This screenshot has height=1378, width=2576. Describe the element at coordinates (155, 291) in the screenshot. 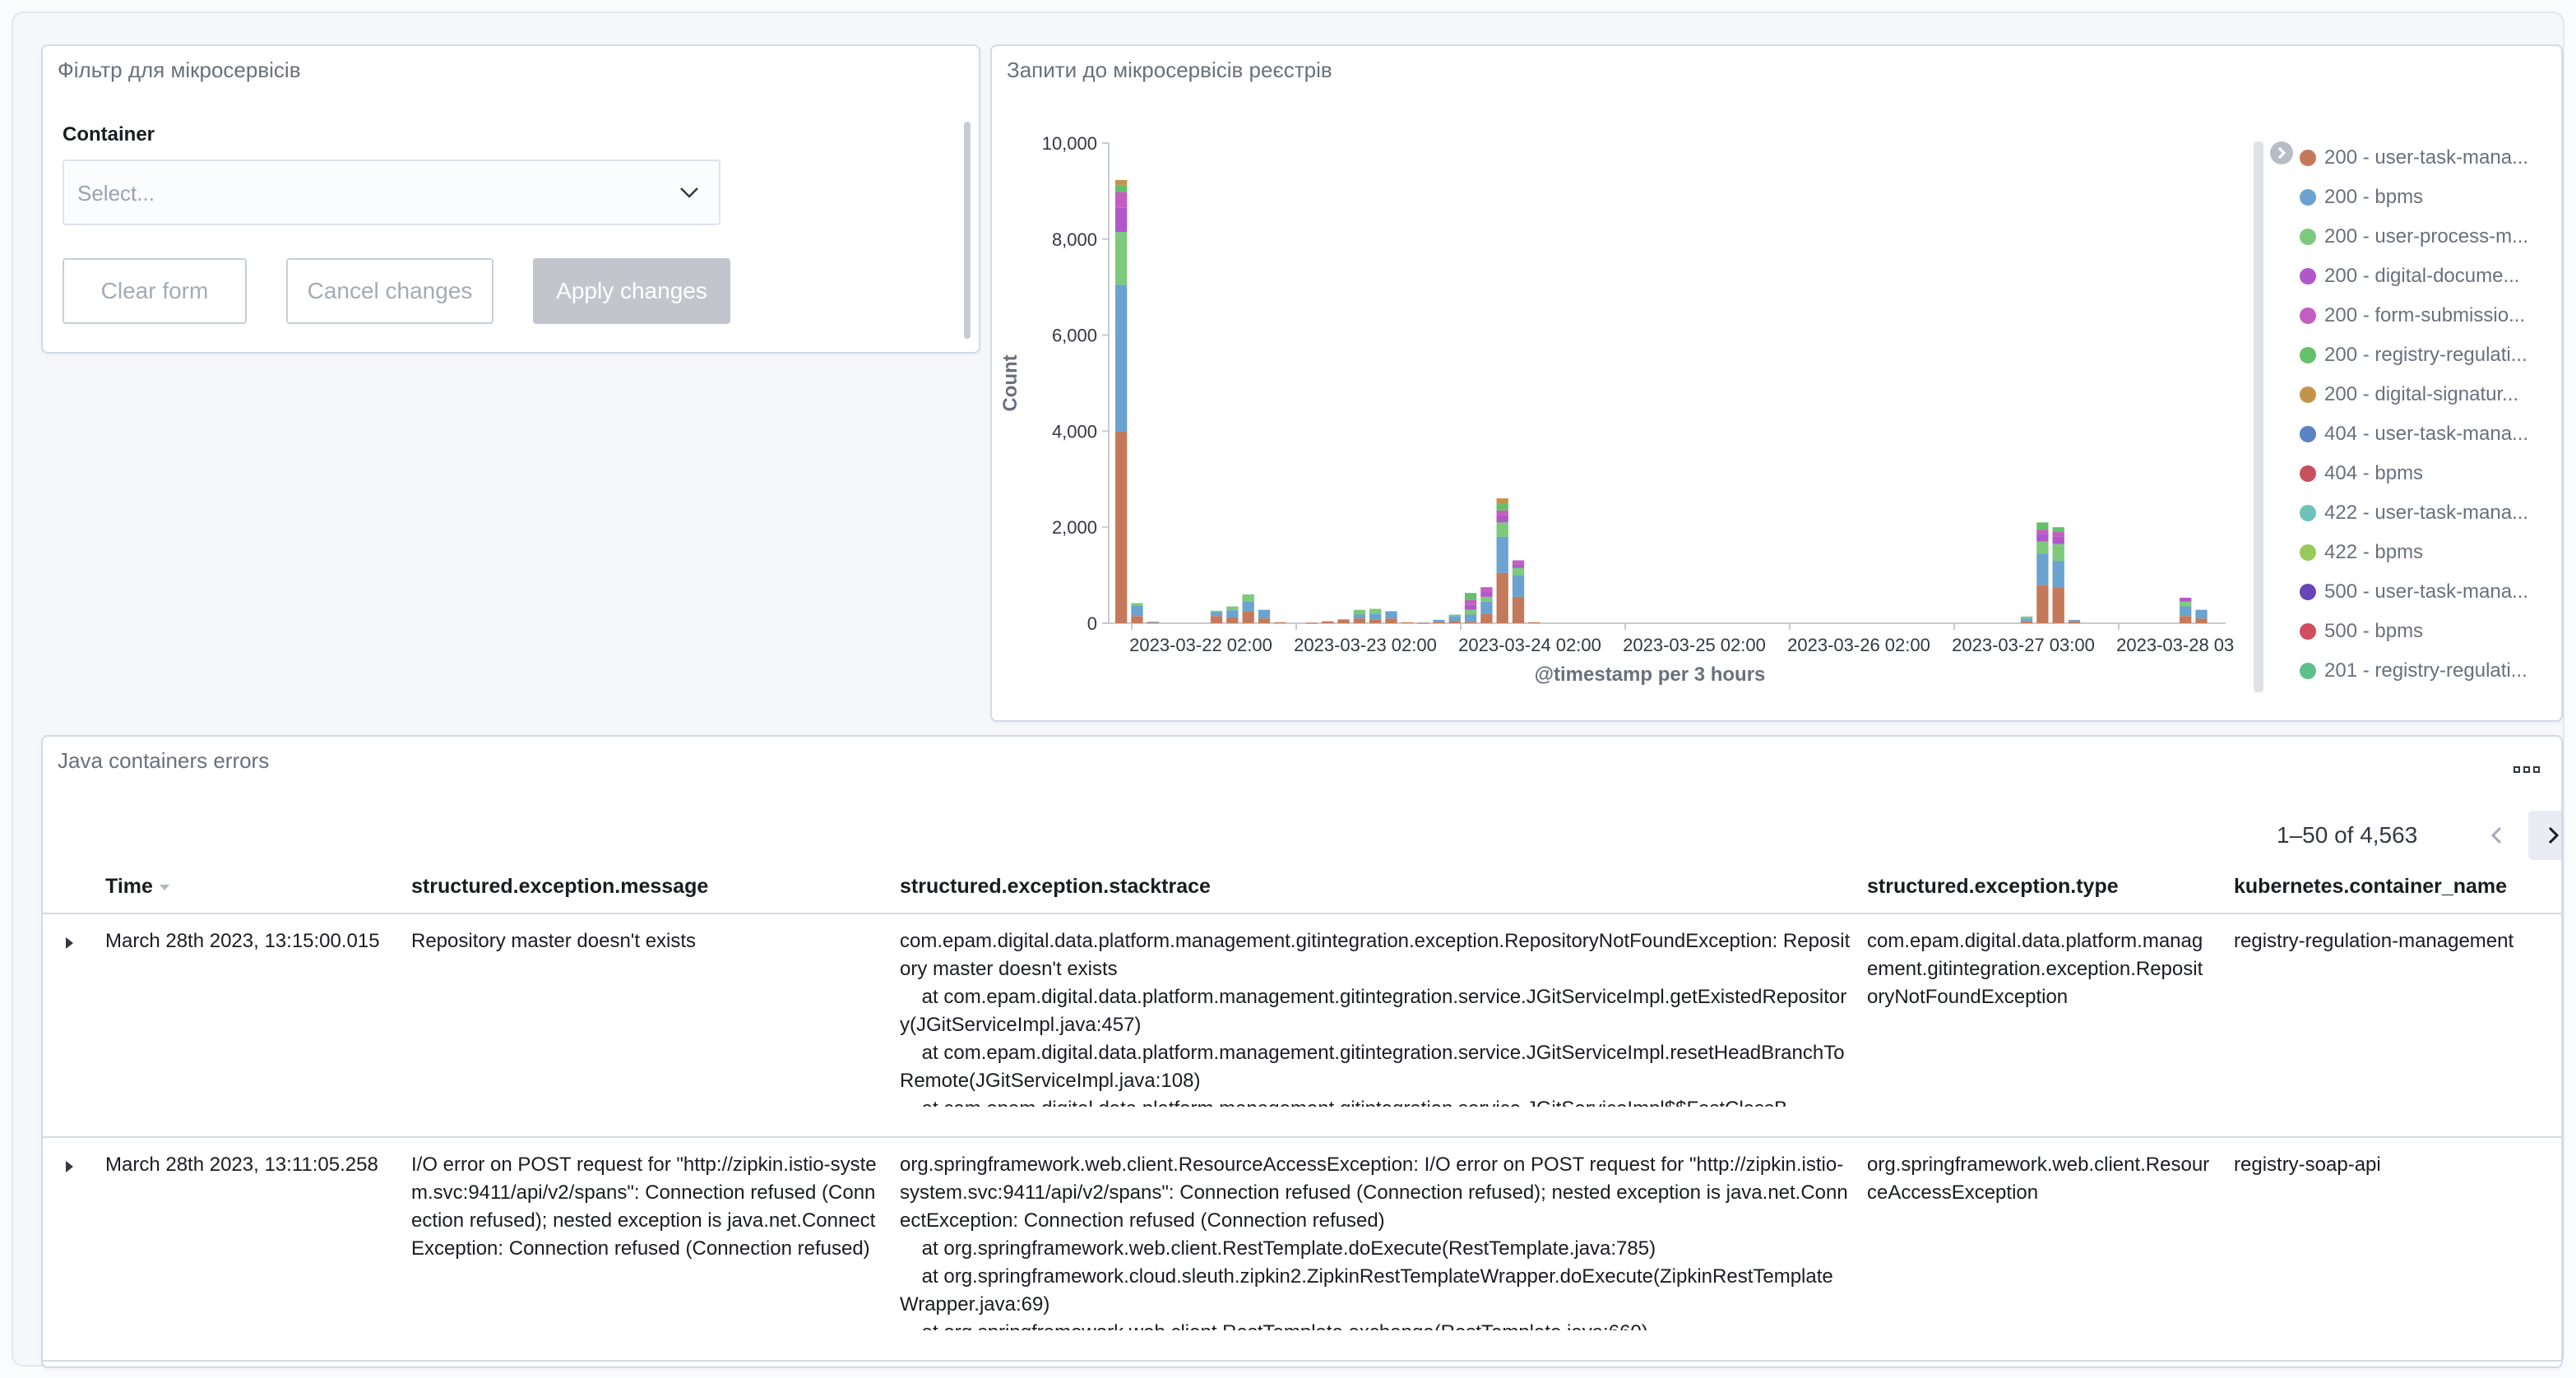

I see `clear-form-button: Clear form` at that location.